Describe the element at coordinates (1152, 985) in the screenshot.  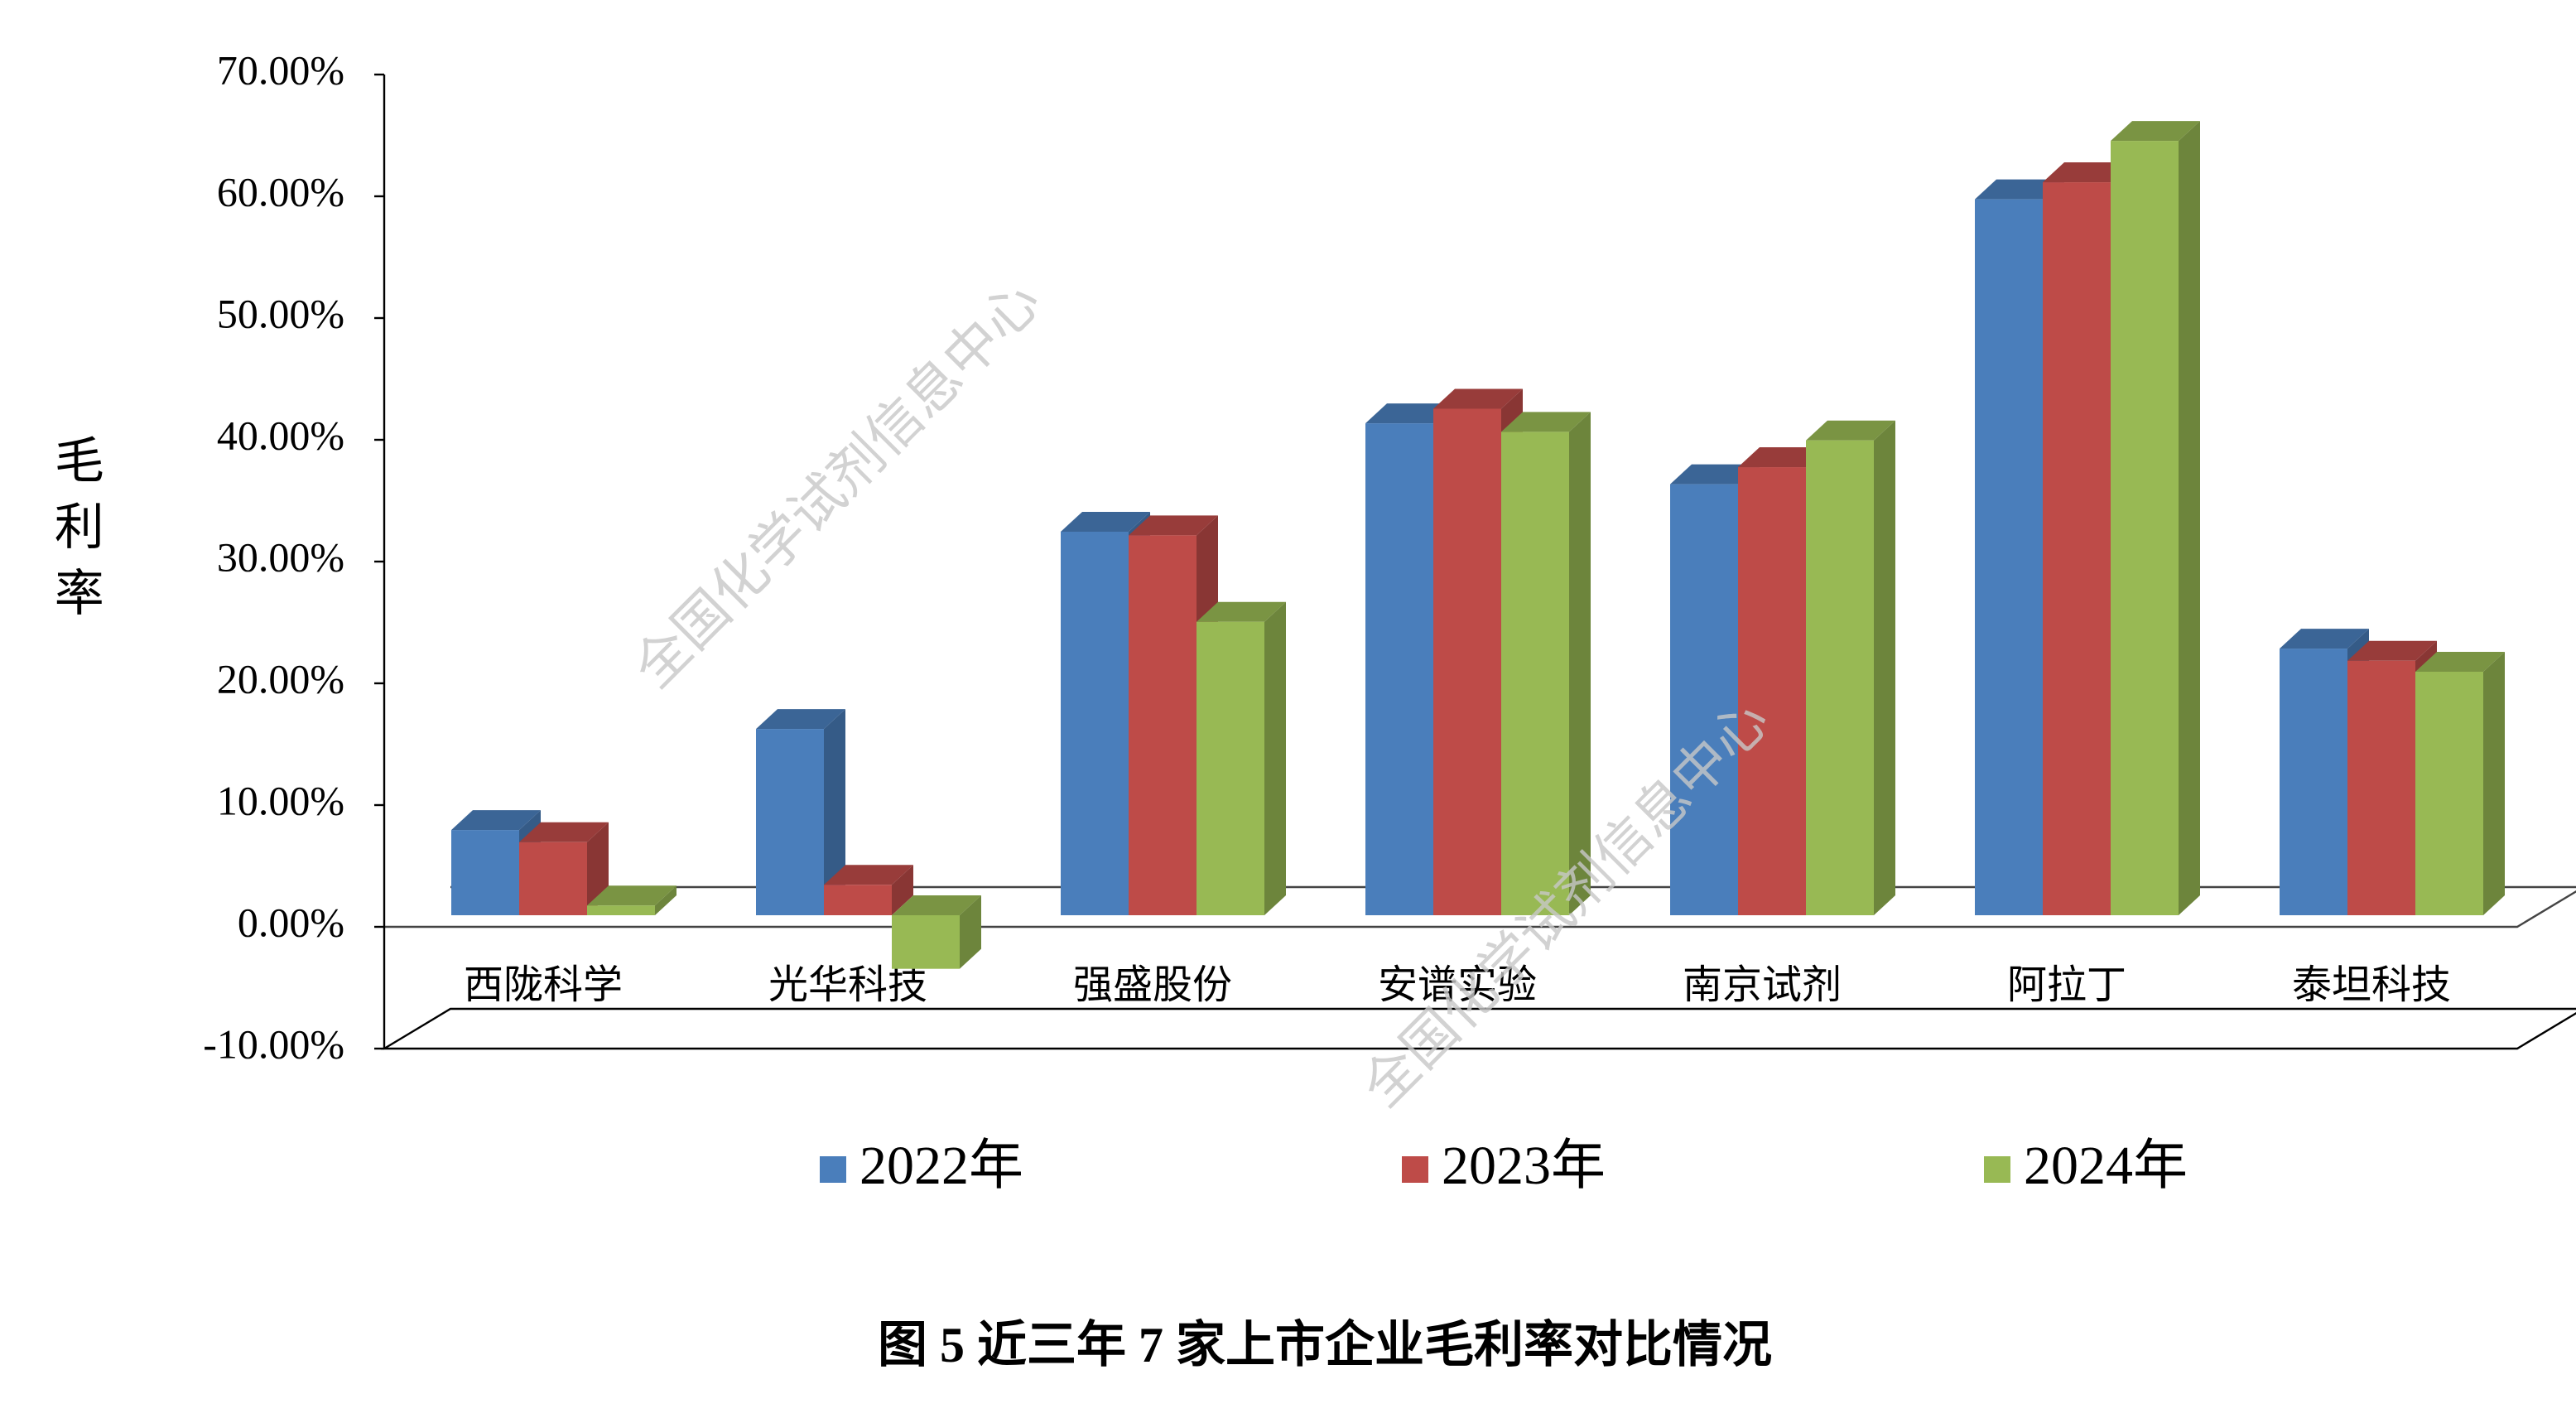
I see `x-tick-label: 强盛股份` at that location.